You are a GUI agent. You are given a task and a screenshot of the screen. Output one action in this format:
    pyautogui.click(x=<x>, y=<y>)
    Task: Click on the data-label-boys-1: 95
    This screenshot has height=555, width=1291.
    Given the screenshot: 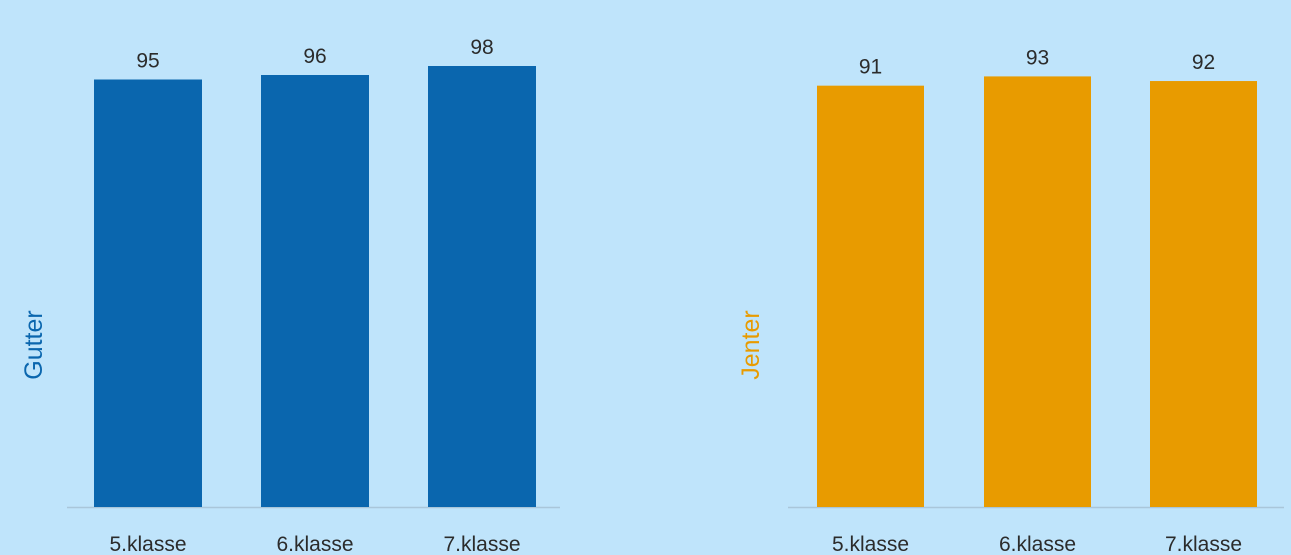 What is the action you would take?
    pyautogui.click(x=147, y=61)
    